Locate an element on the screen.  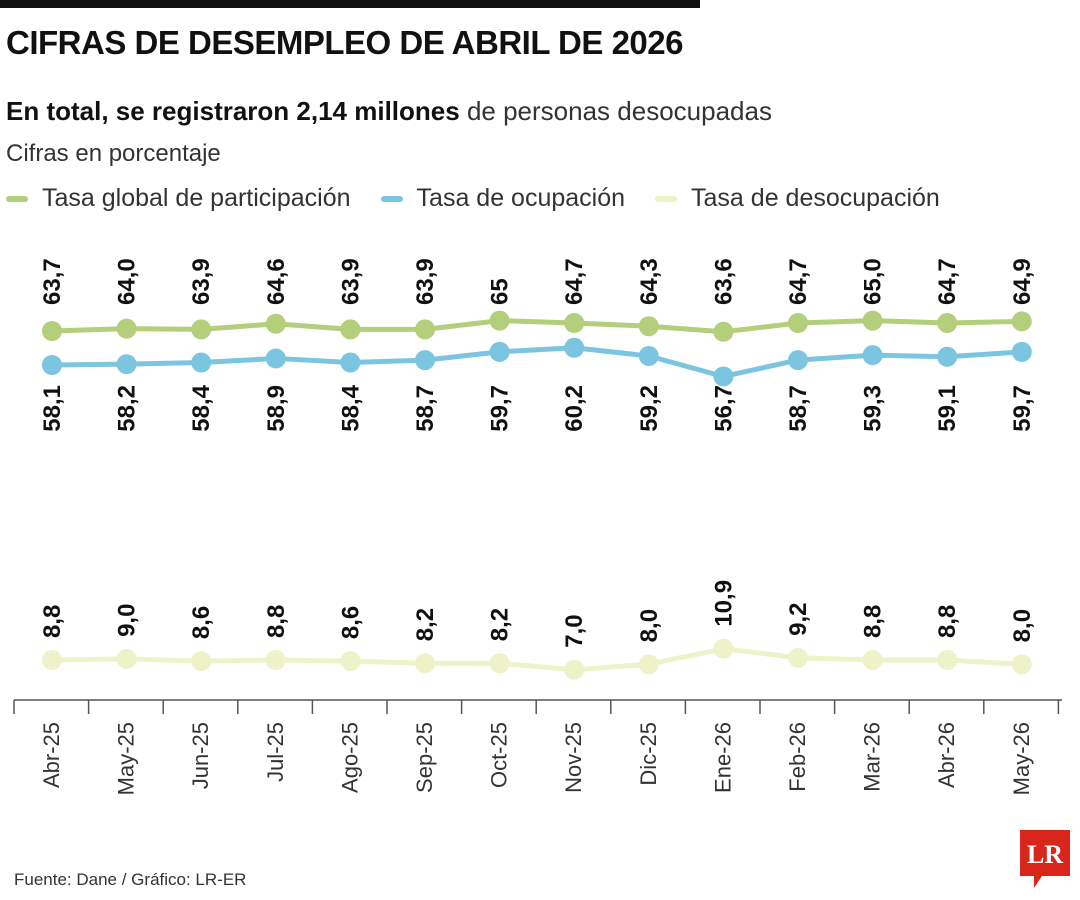
data-label: 7,0 is located at coordinates (574, 630).